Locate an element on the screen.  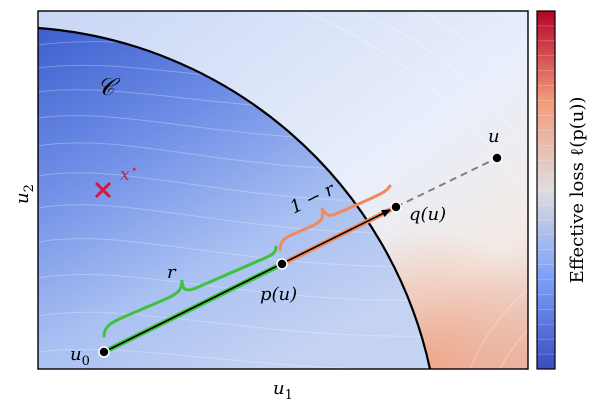
pu-label: p(u) is located at coordinates (278, 294).